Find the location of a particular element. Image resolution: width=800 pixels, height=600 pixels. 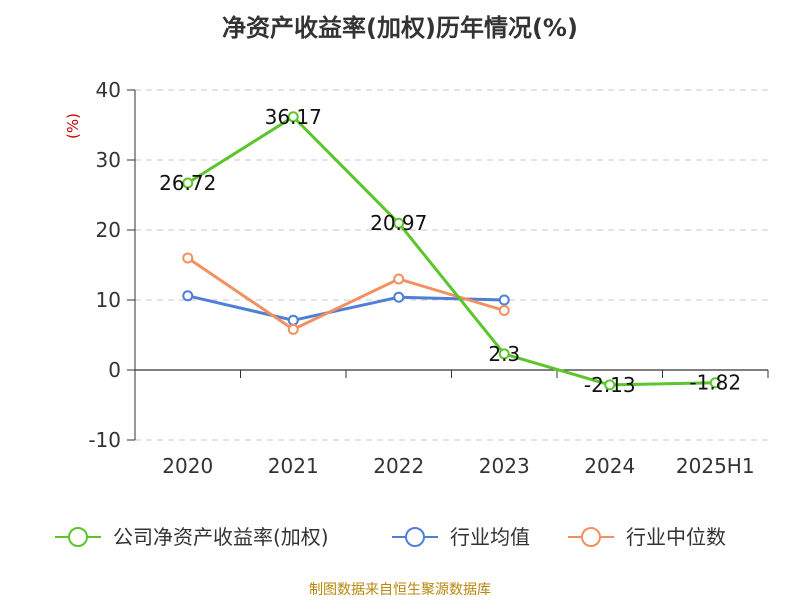

y-tick-label: 40 is located at coordinates (108, 90).